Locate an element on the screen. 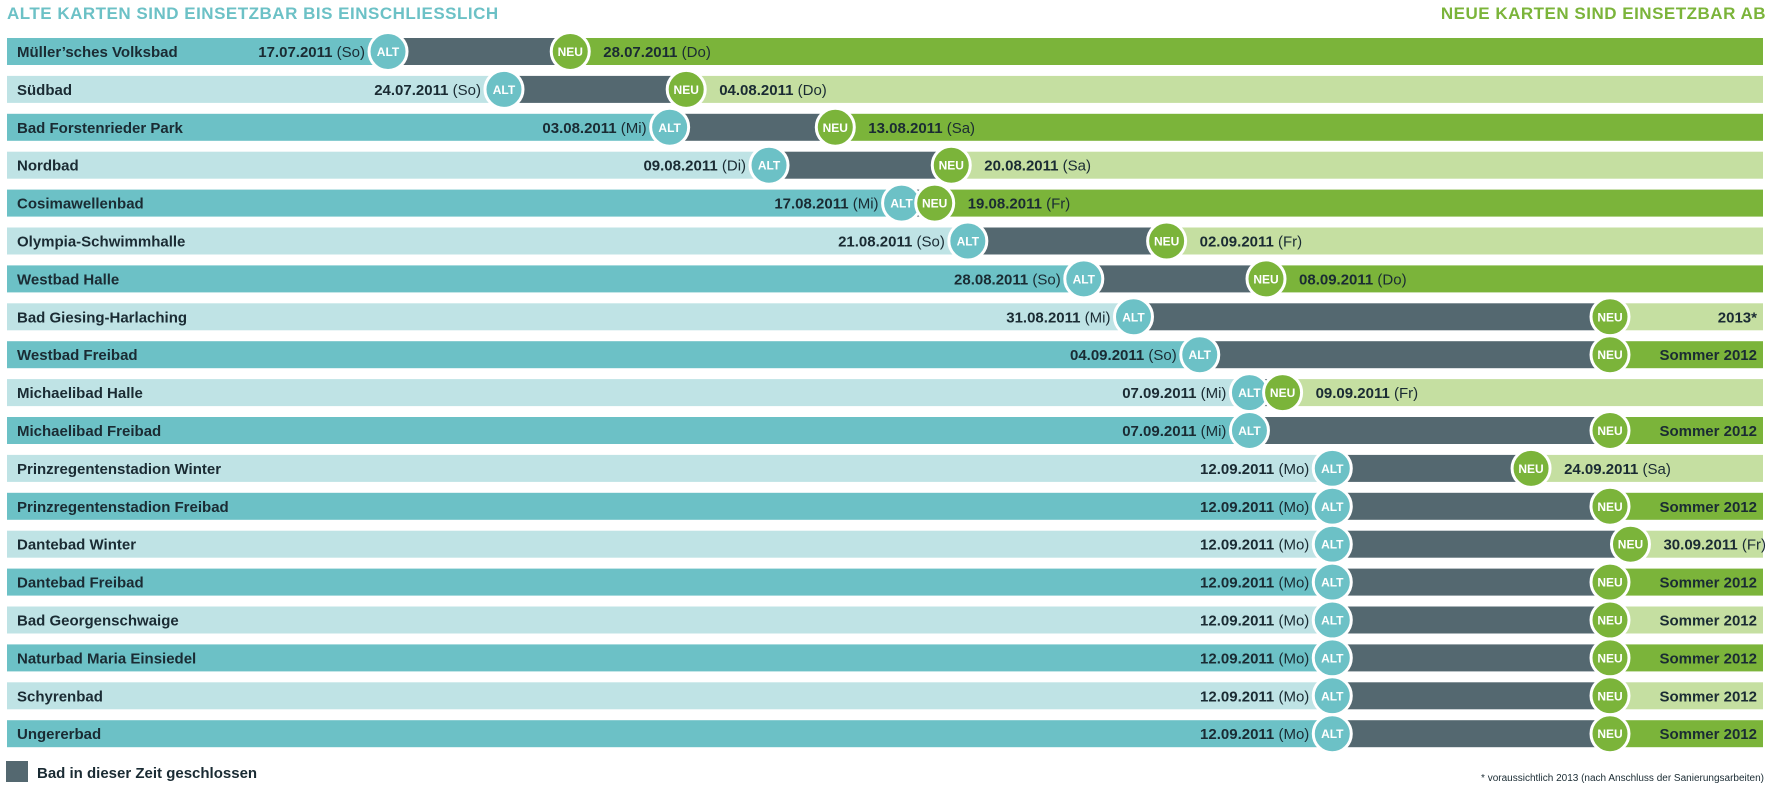 This screenshot has height=791, width=1770. old-card-date: 31.08.2011 (Mi) is located at coordinates (1058, 317).